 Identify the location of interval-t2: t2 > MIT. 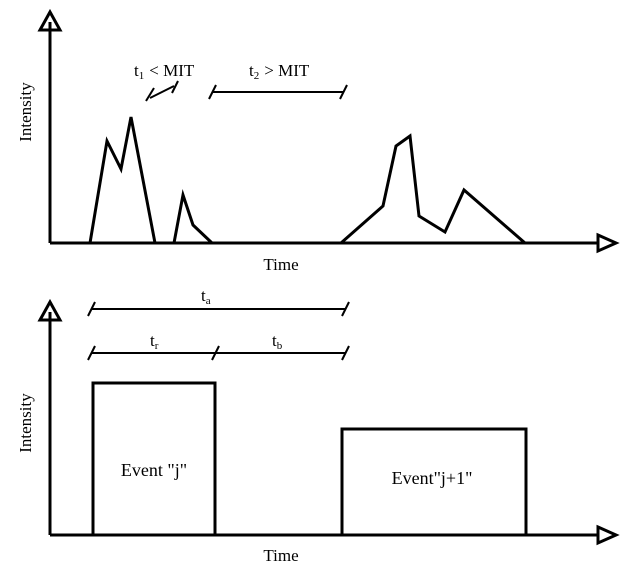
(278, 80).